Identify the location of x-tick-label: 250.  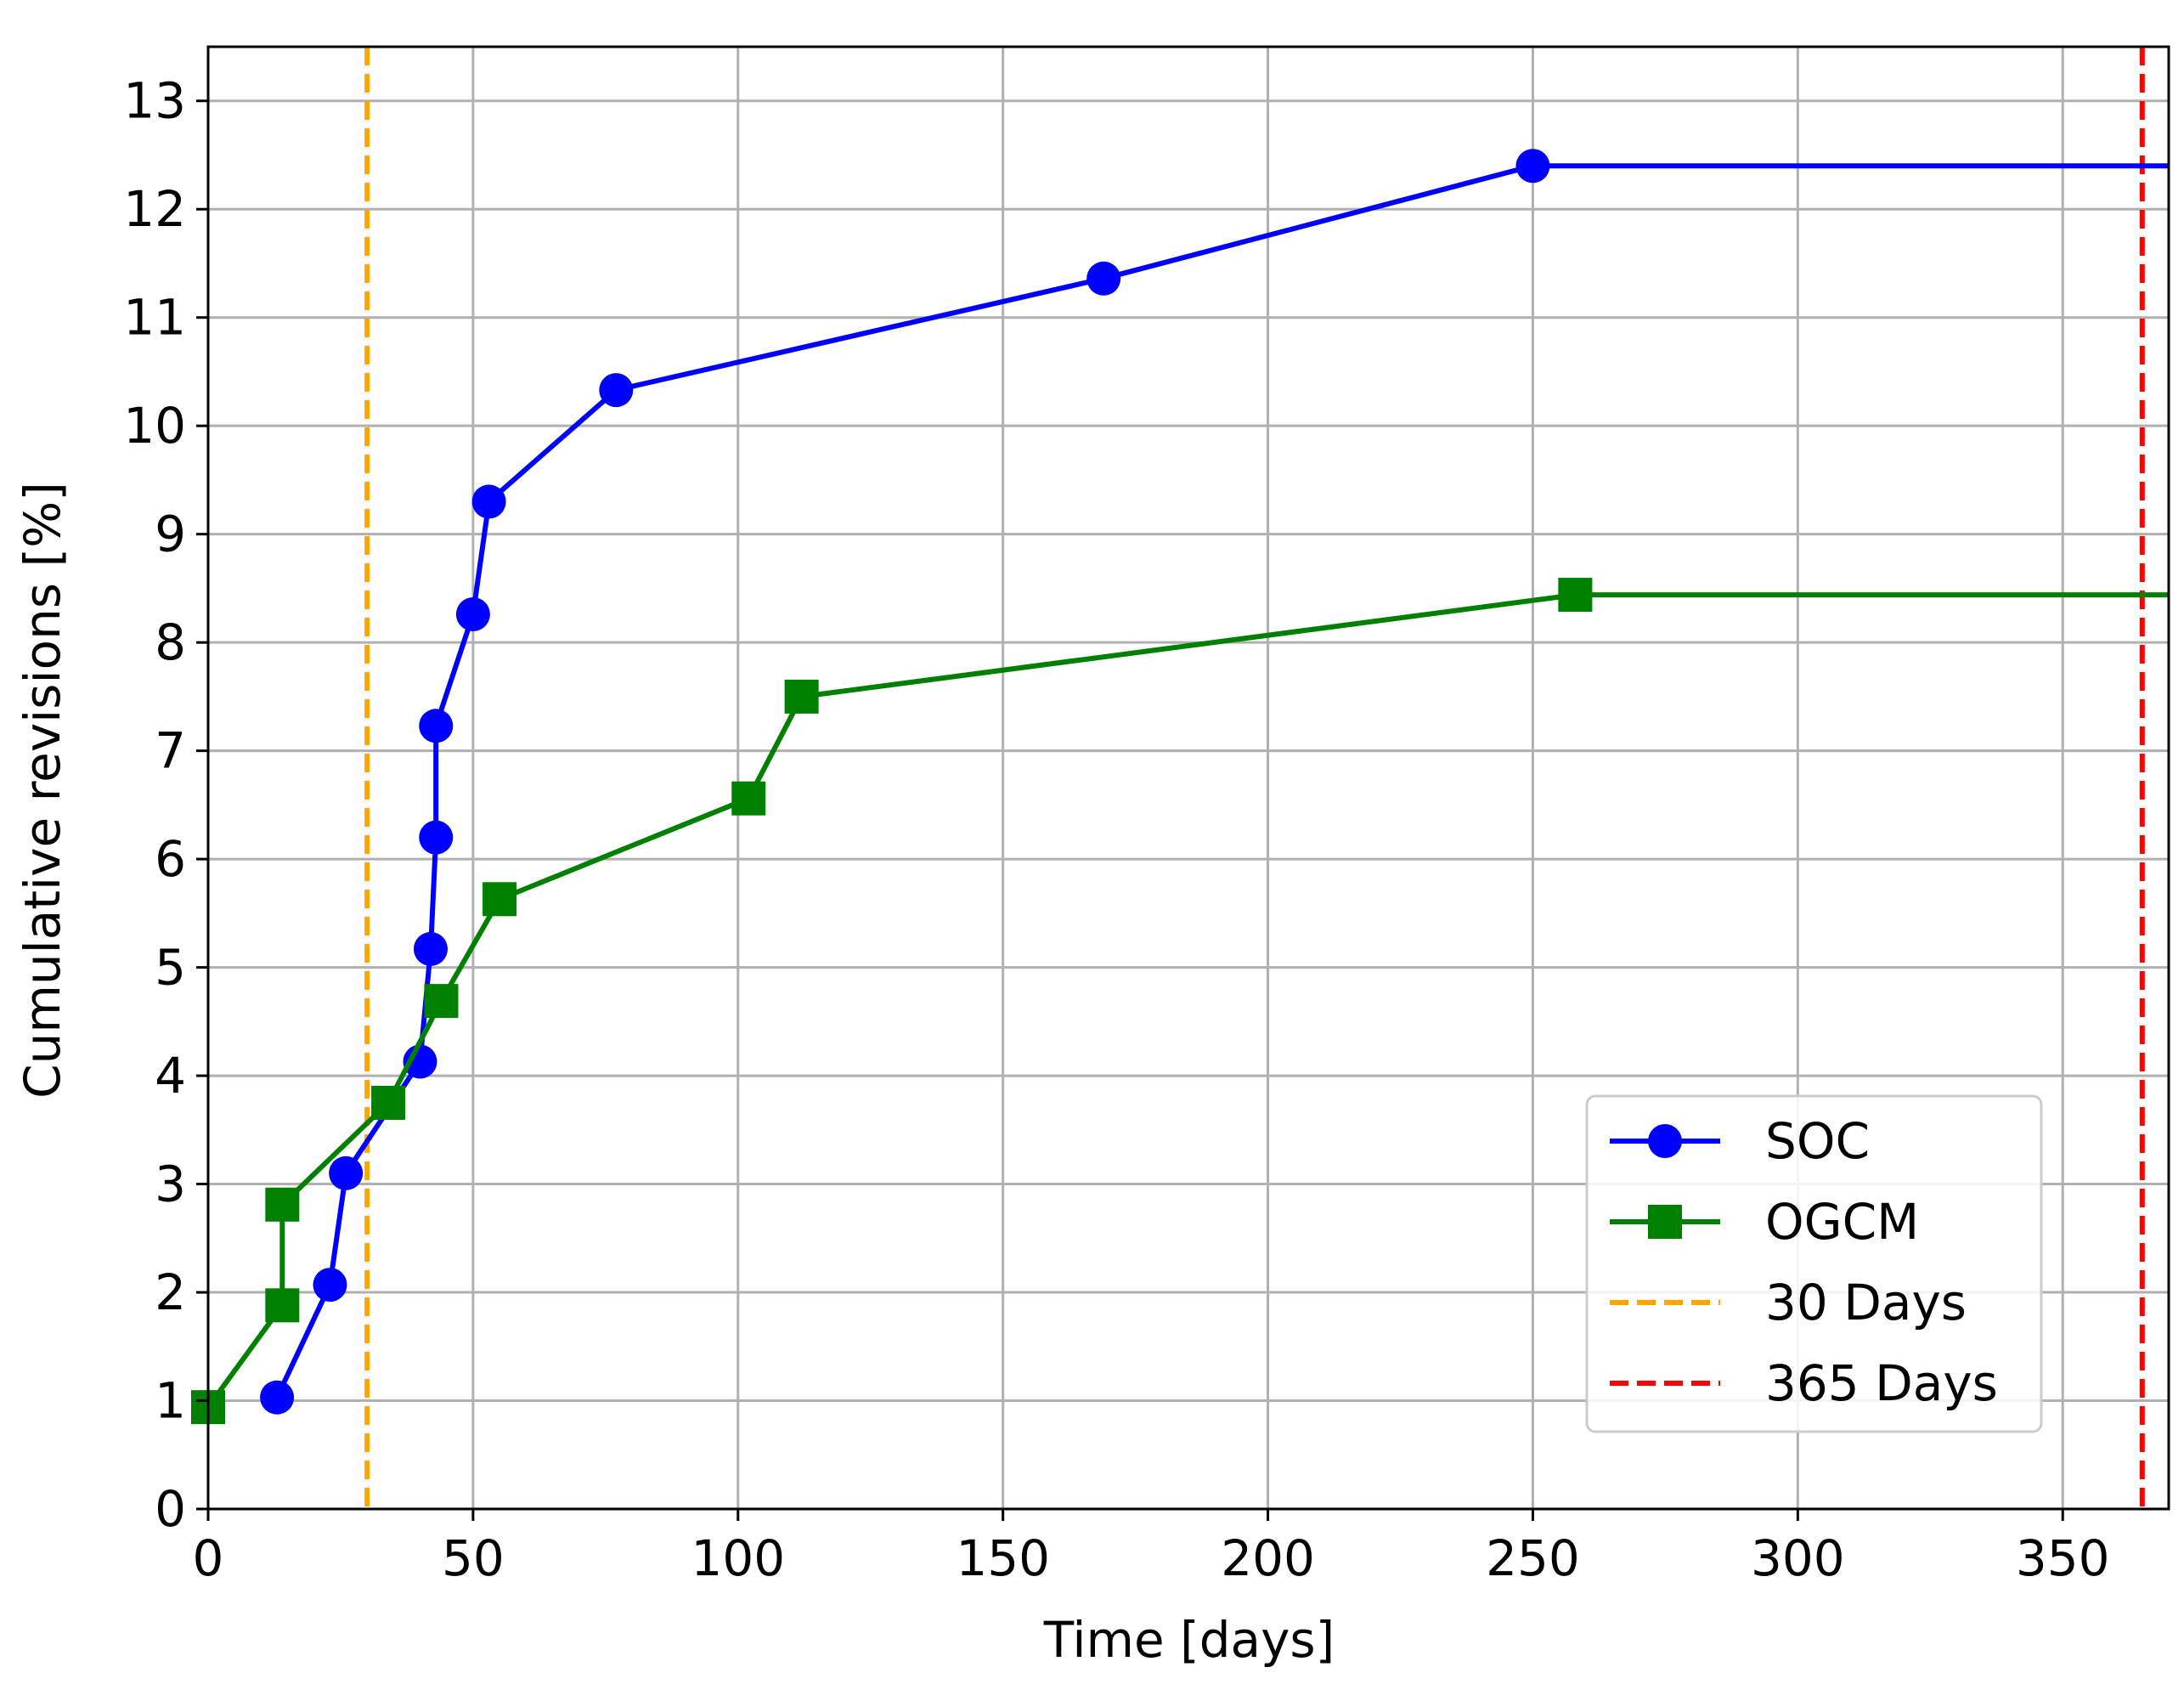
(1533, 1558).